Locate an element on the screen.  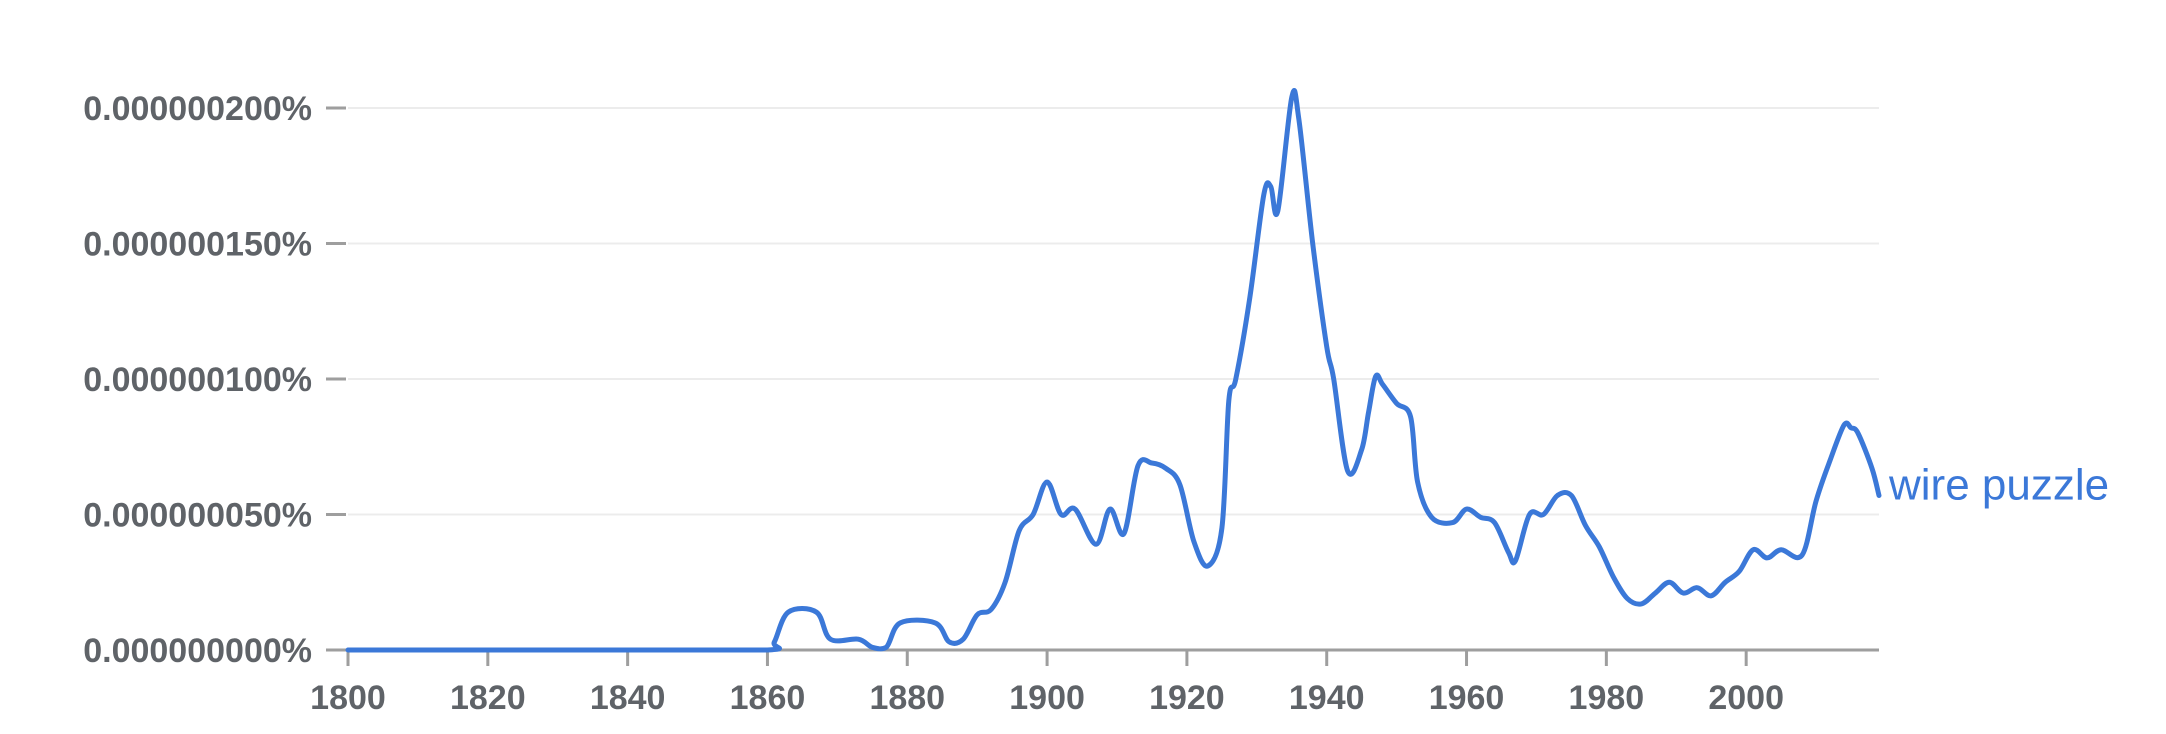
x-tick-label: 1920 is located at coordinates (1187, 698).